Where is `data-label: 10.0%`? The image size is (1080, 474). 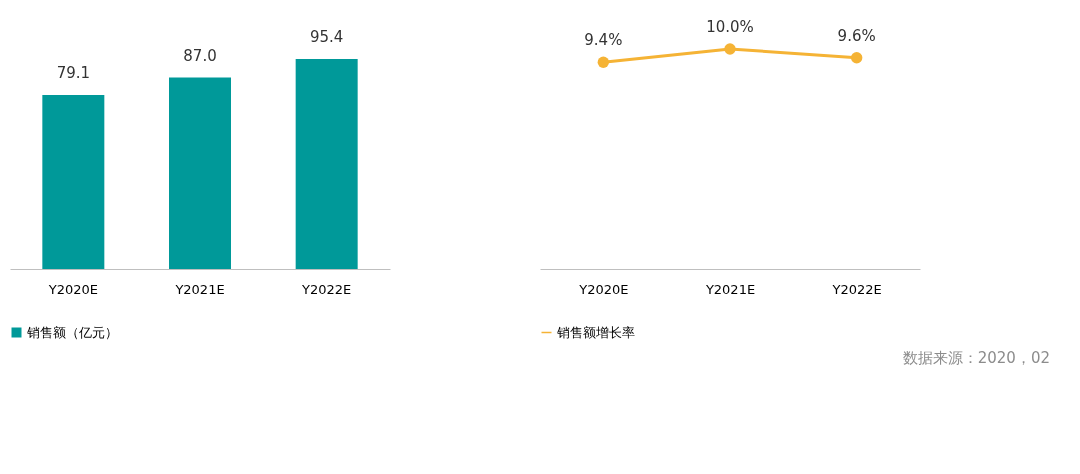 data-label: 10.0% is located at coordinates (730, 27).